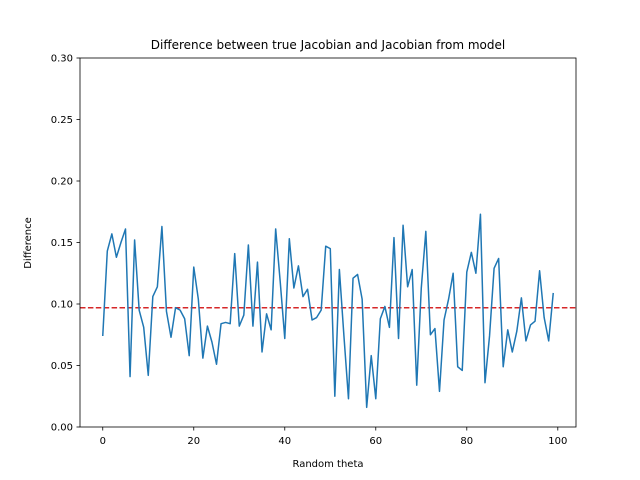 Image resolution: width=640 pixels, height=480 pixels. What do you see at coordinates (557, 441) in the screenshot?
I see `x-tick-label: 100` at bounding box center [557, 441].